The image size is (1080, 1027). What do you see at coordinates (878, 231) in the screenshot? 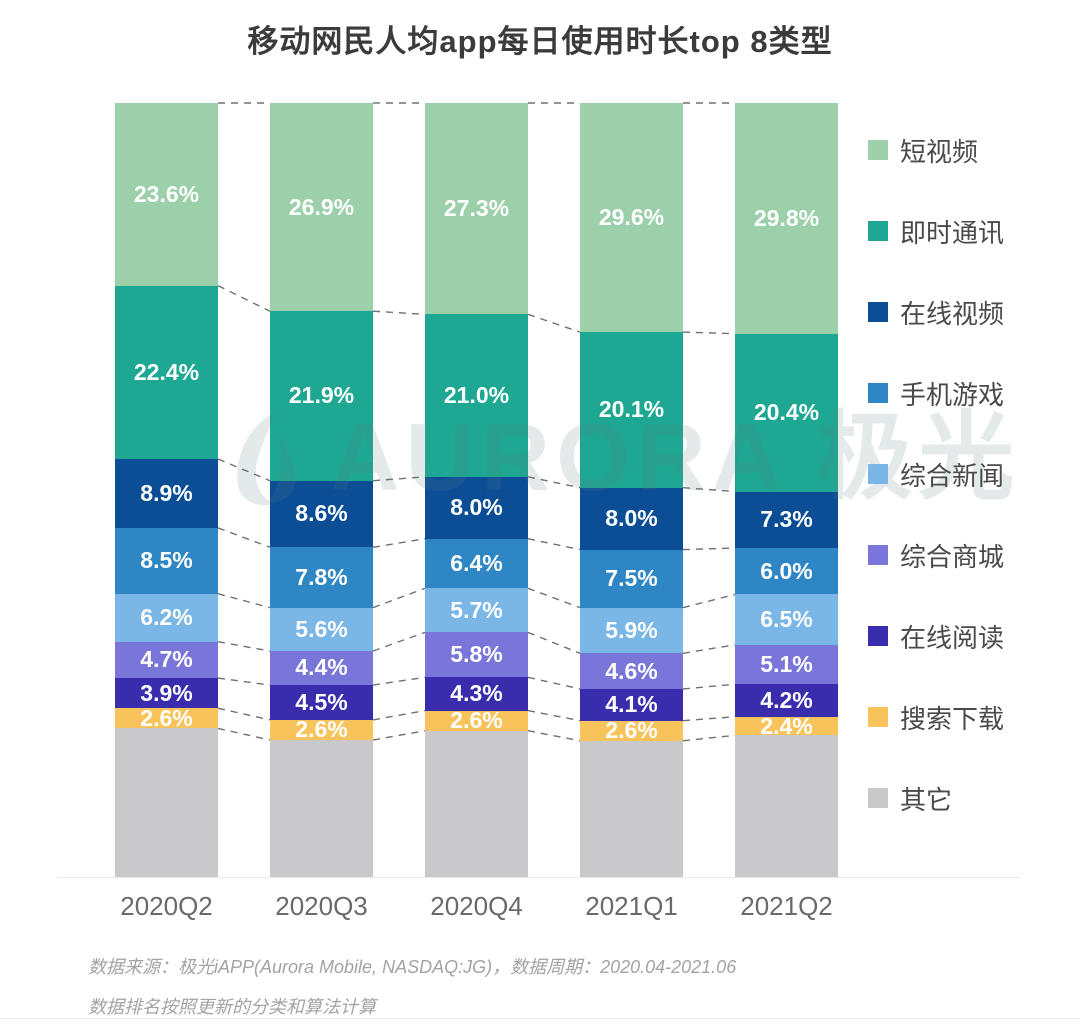
I see `legend-swatch-instant-messaging` at bounding box center [878, 231].